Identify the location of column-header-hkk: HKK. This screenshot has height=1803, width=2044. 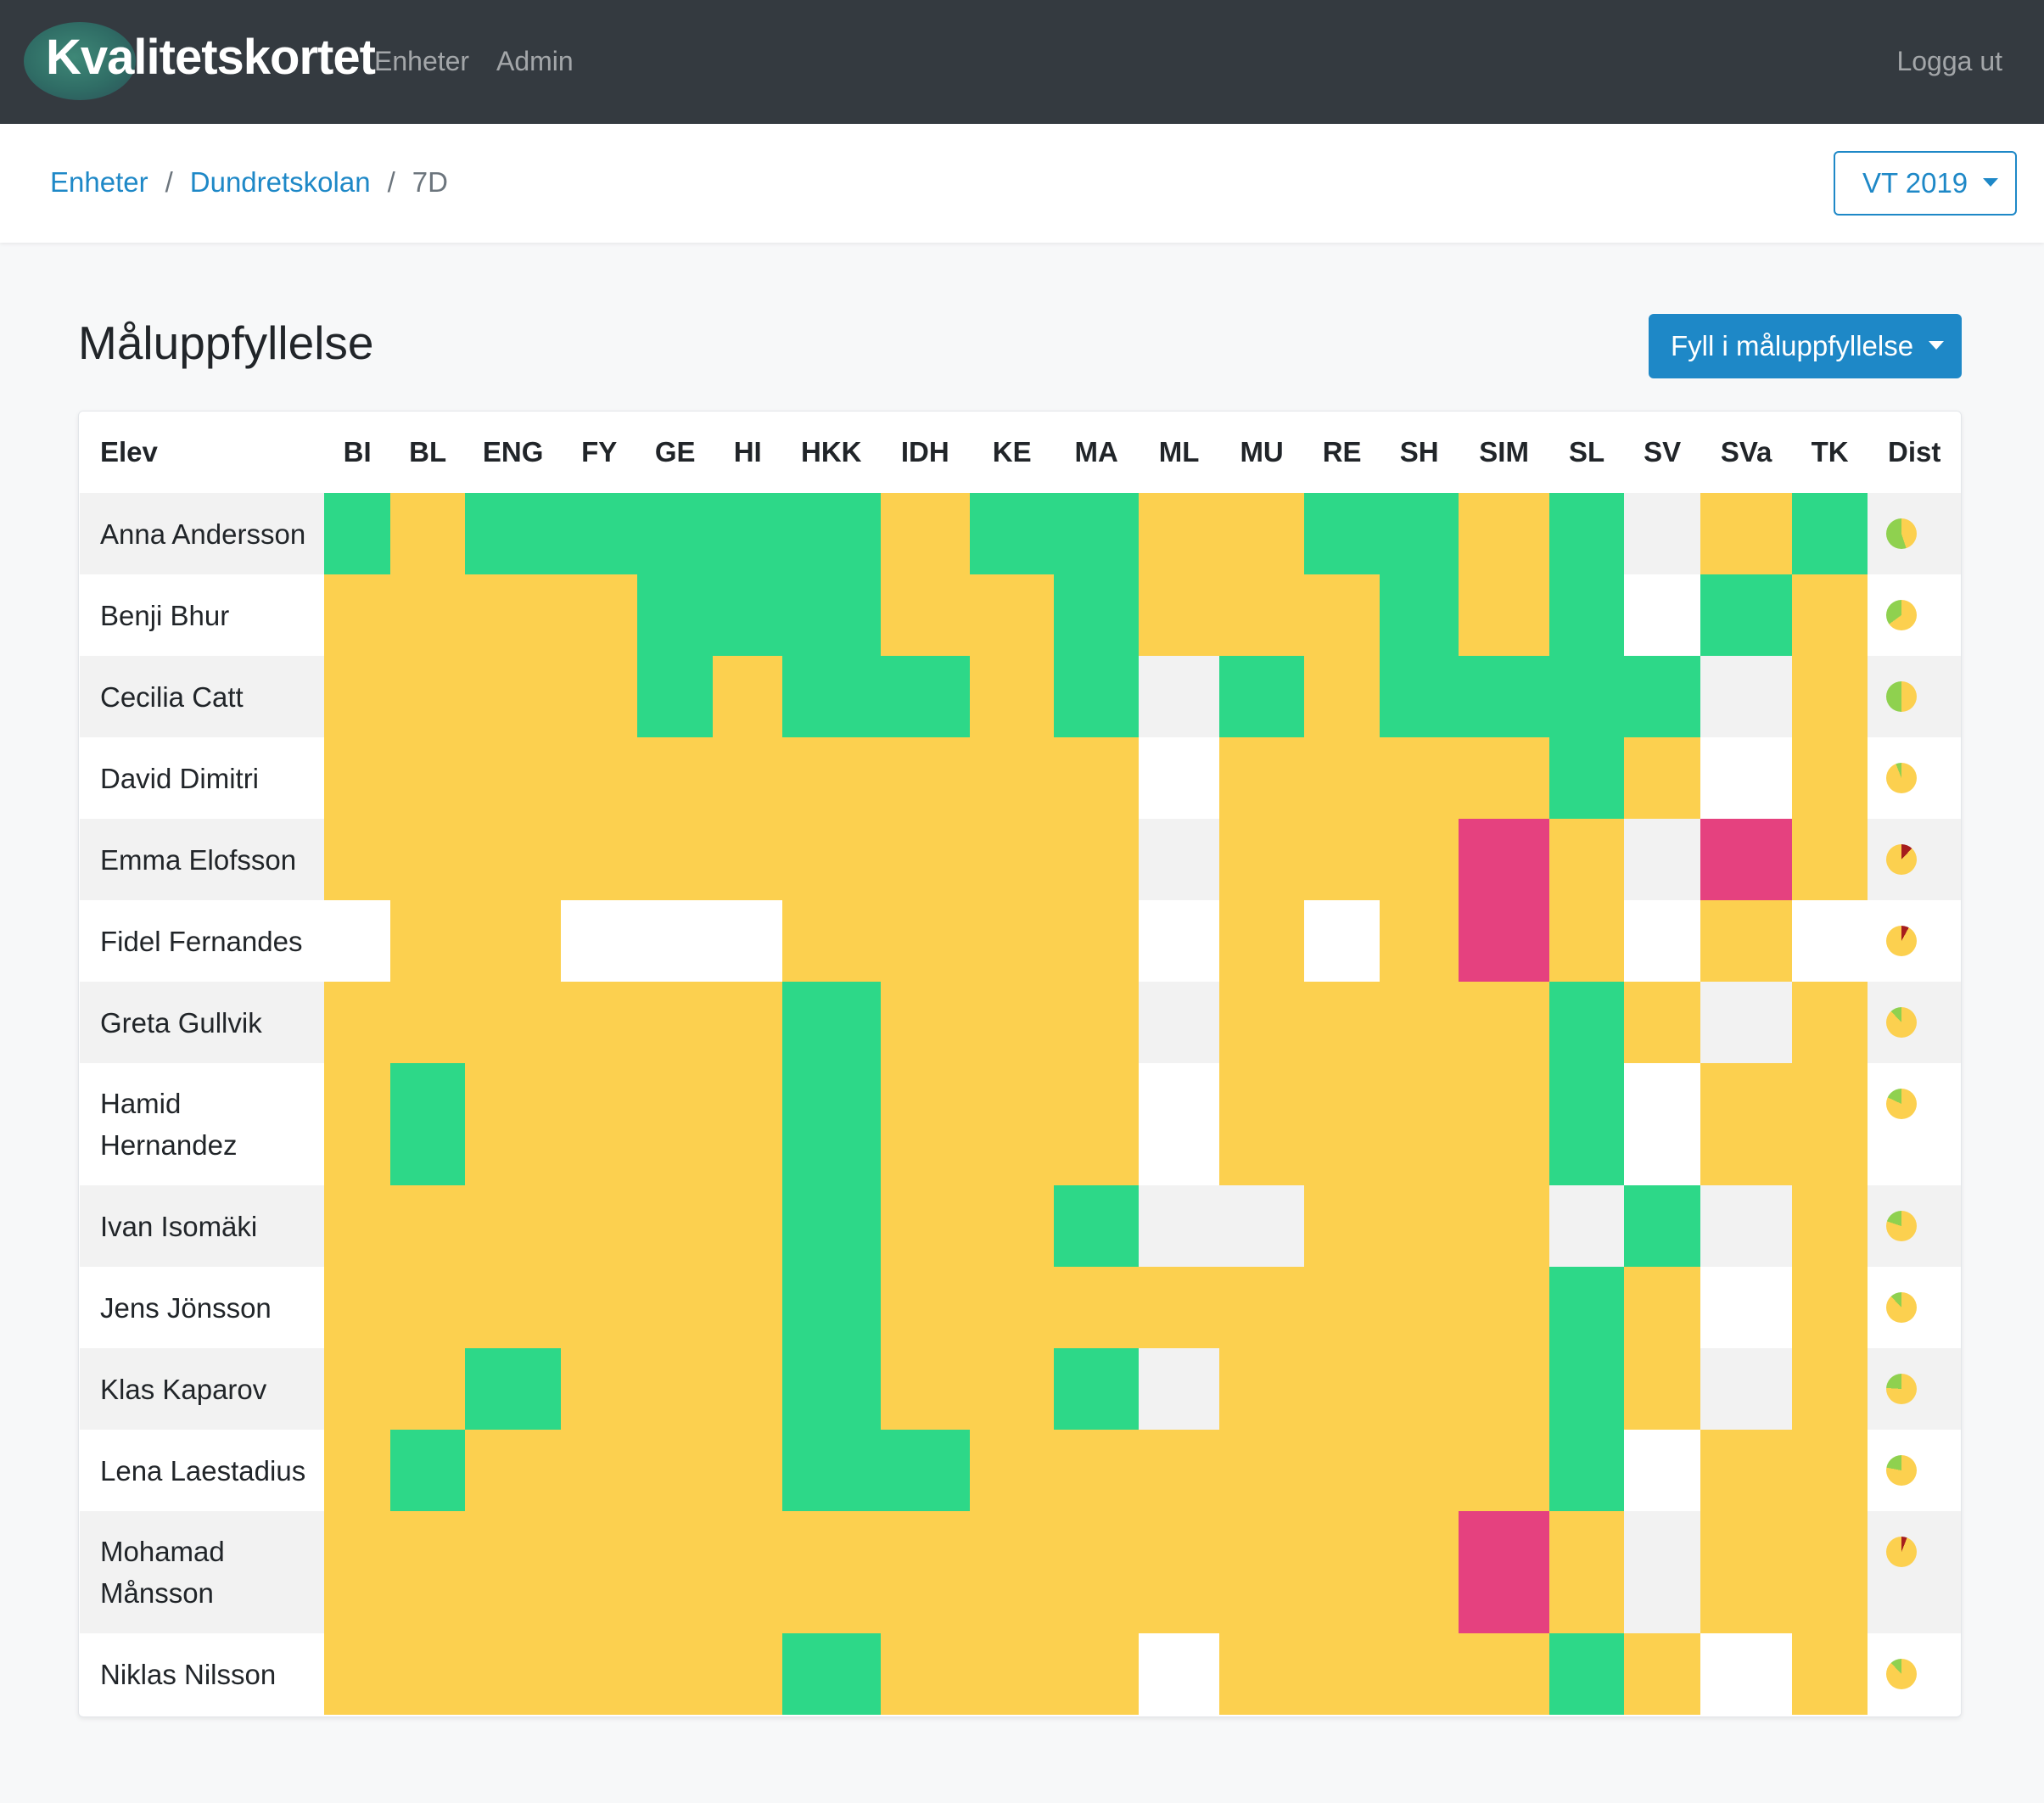
(831, 453).